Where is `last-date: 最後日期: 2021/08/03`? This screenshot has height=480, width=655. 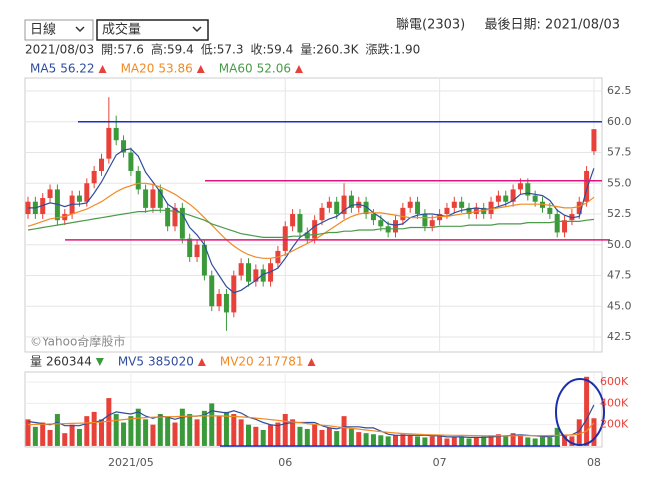 last-date: 最後日期: 2021/08/03 is located at coordinates (552, 25).